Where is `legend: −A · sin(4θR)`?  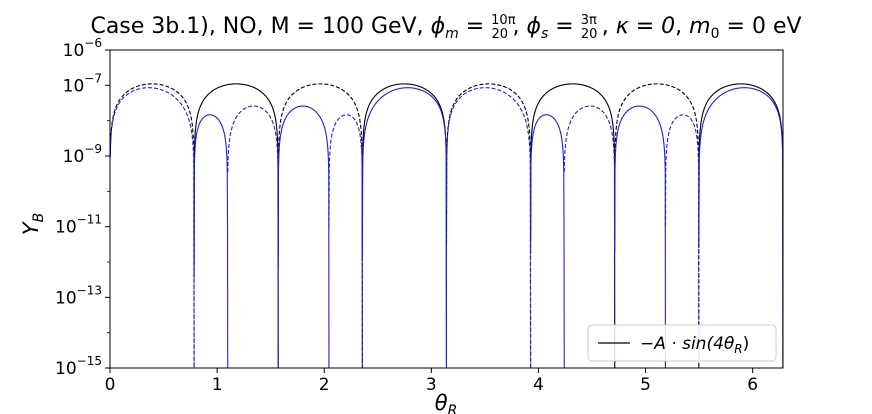 legend: −A · sin(4θR) is located at coordinates (682, 343).